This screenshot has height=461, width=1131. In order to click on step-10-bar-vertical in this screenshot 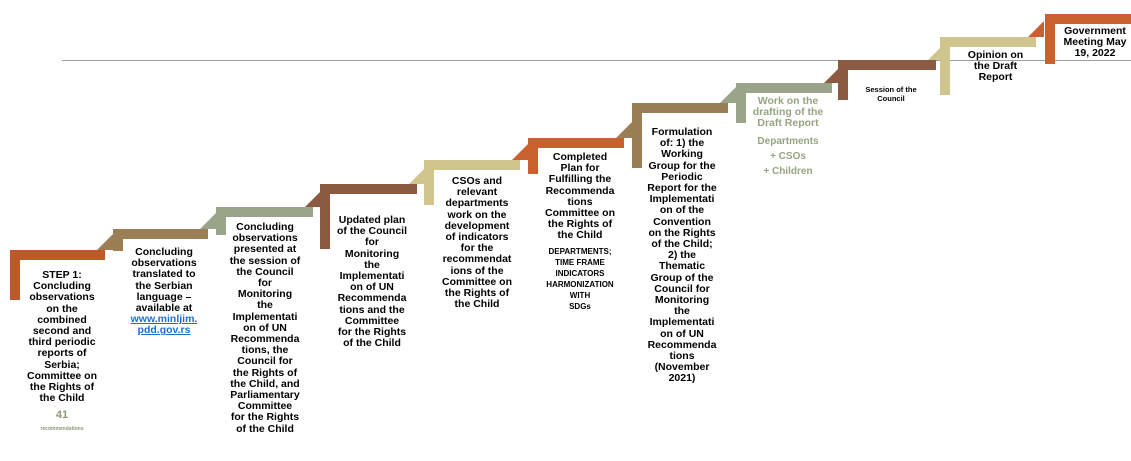, I will do `click(945, 66)`.